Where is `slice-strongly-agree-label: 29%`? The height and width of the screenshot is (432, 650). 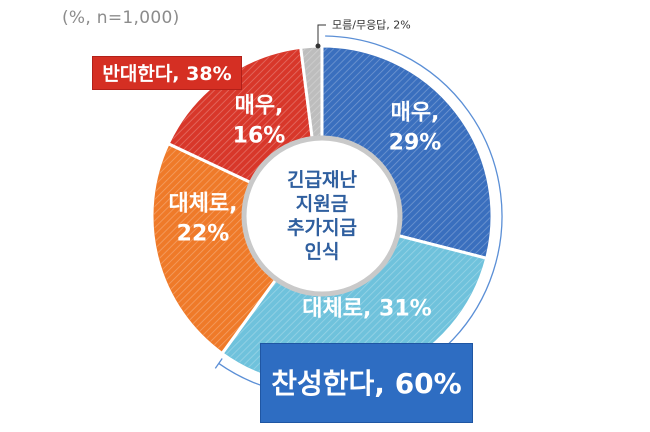 slice-strongly-agree-label: 29% is located at coordinates (415, 142).